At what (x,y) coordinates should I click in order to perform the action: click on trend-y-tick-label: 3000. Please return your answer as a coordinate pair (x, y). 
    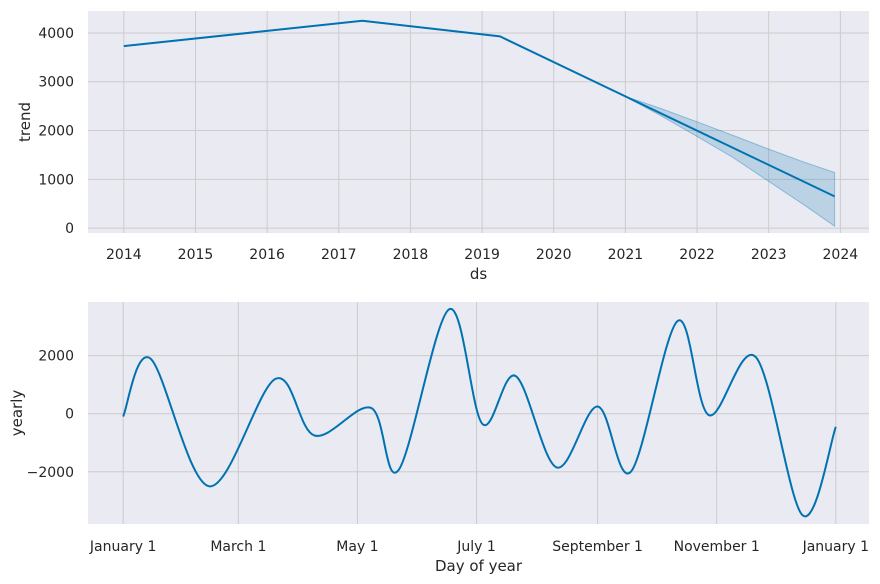
    Looking at the image, I should click on (56, 83).